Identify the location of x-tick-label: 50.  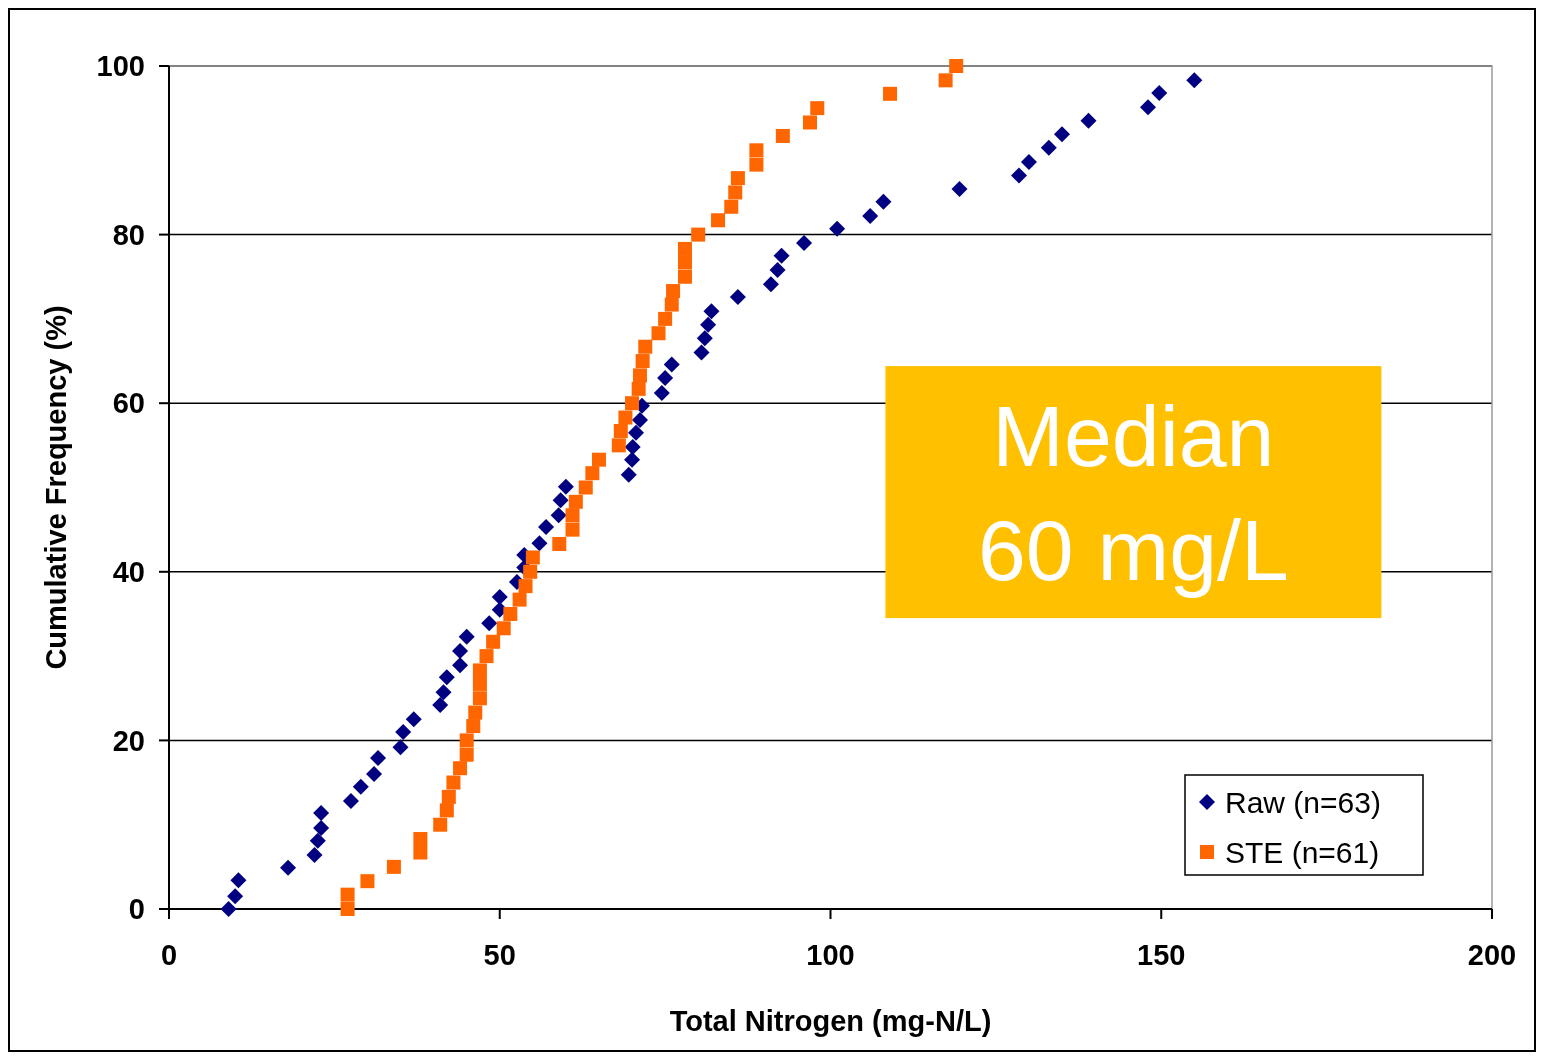
(499, 955).